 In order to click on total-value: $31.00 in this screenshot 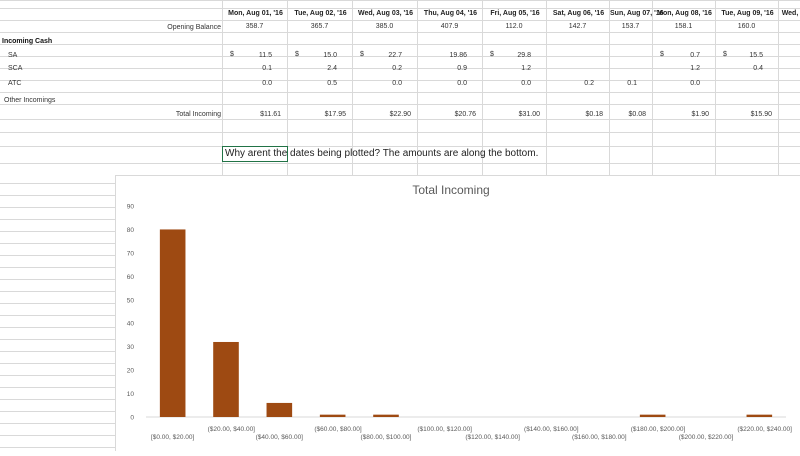, I will do `click(529, 114)`.